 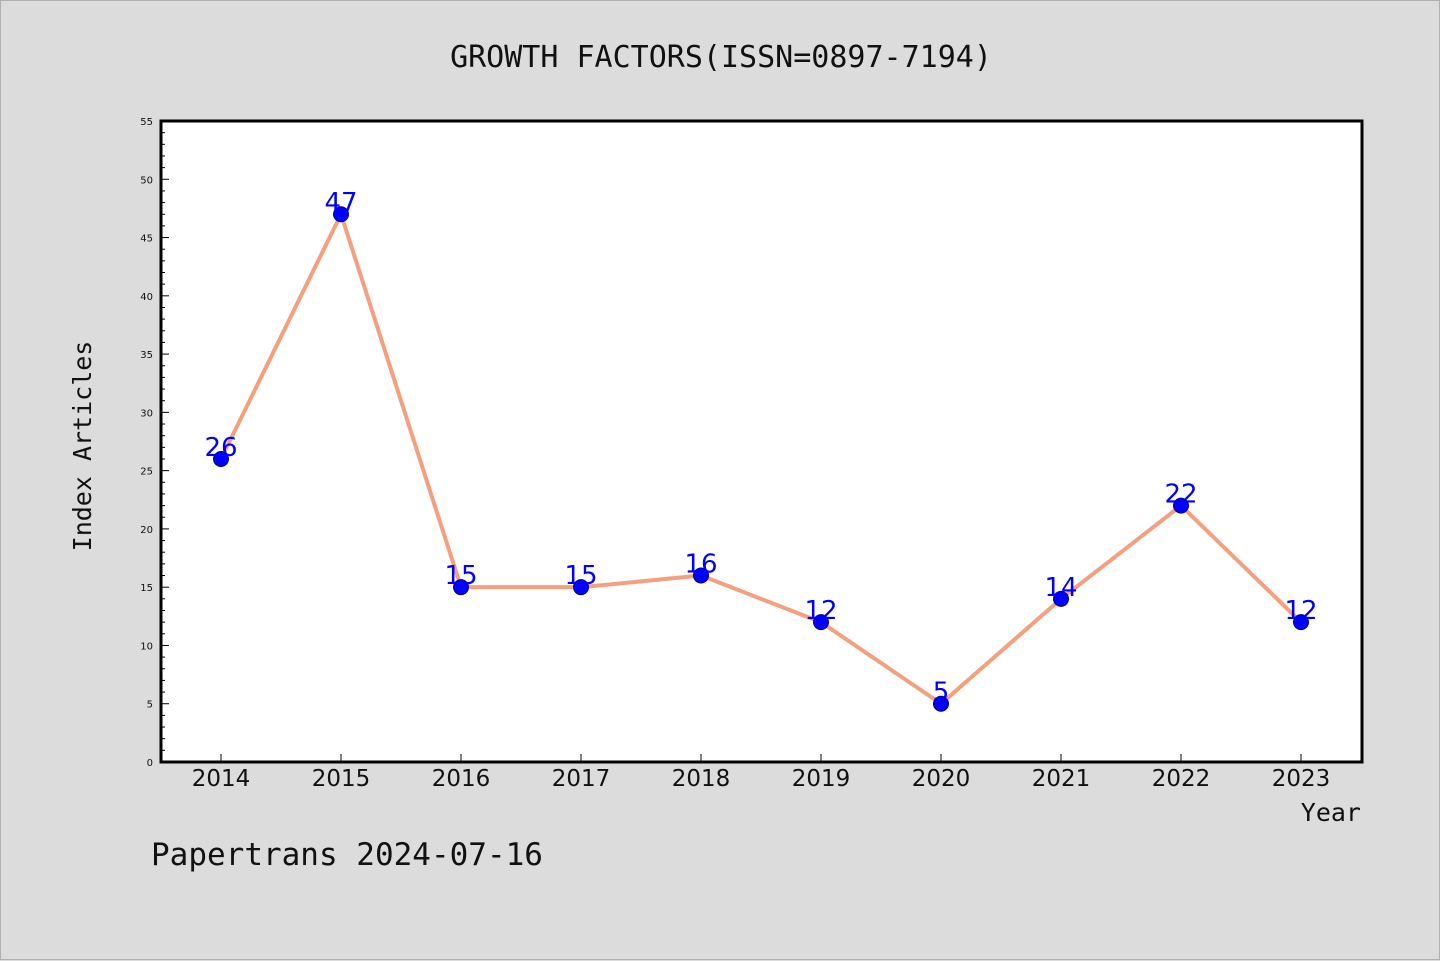 I want to click on y-tick-label: 25, so click(x=146, y=472).